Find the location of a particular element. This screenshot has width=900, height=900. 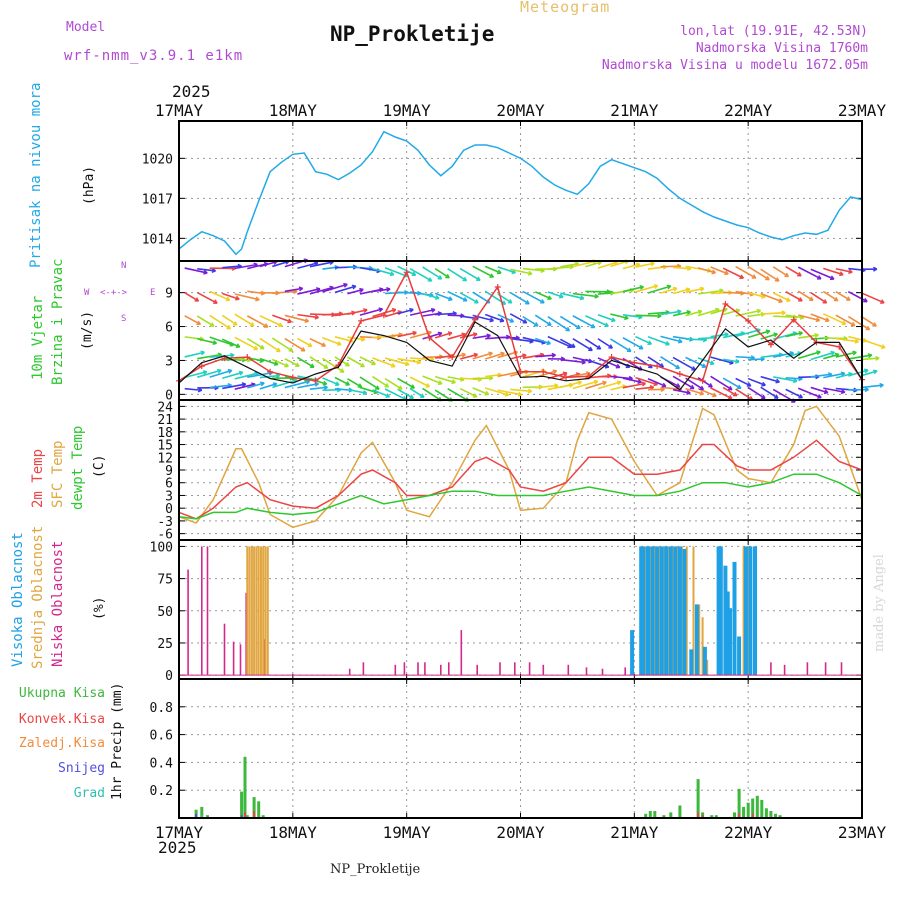

clouds-y-tick-label: 25 is located at coordinates (165, 644).